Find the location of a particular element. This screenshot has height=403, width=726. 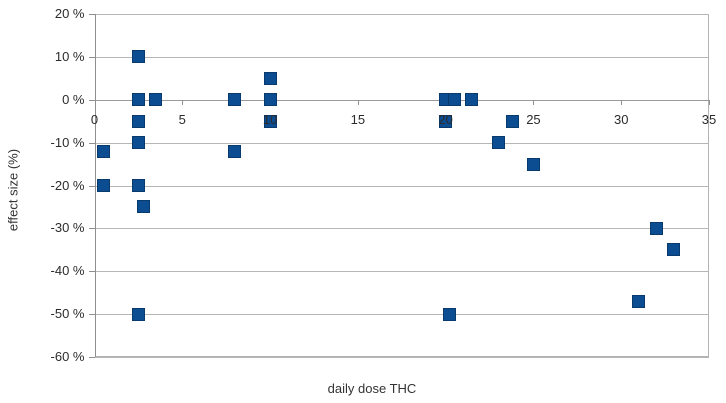

x-tick-label: 5 is located at coordinates (182, 119).